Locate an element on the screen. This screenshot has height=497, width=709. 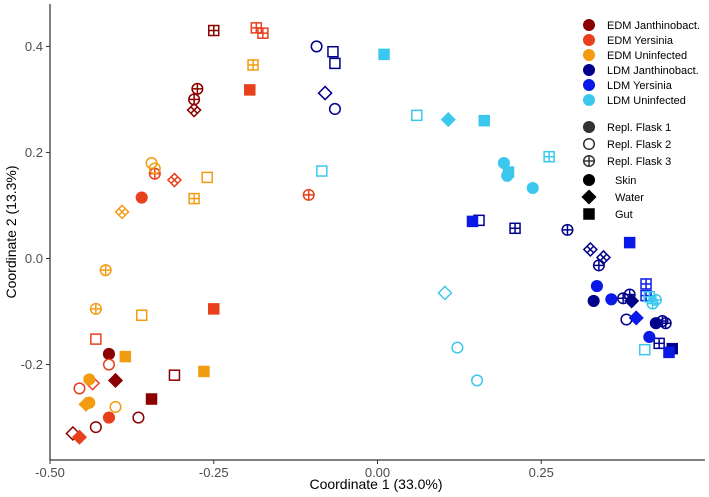
marker-cross-b is located at coordinates (122, 212).